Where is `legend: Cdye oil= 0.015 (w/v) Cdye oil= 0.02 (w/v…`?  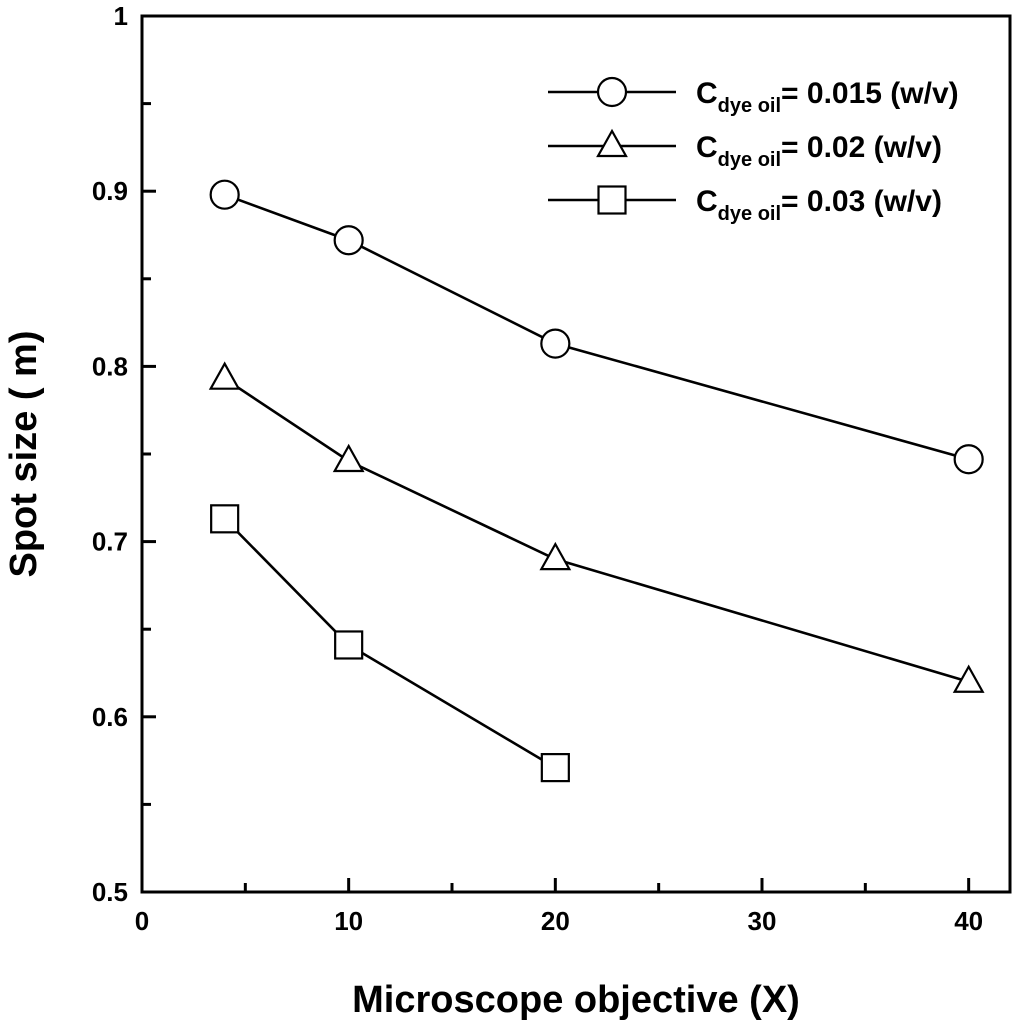
legend: Cdye oil= 0.015 (w/v) Cdye oil= 0.02 (w/v… is located at coordinates (753, 150).